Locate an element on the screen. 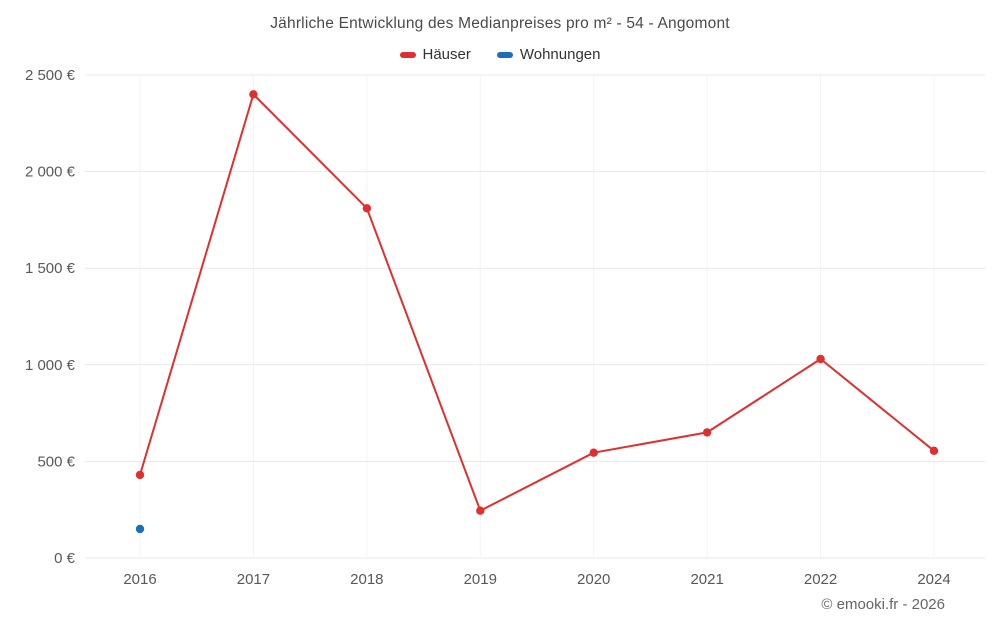 Image resolution: width=1000 pixels, height=625 pixels. copyright: © emooki.fr - 2026 is located at coordinates (883, 604).